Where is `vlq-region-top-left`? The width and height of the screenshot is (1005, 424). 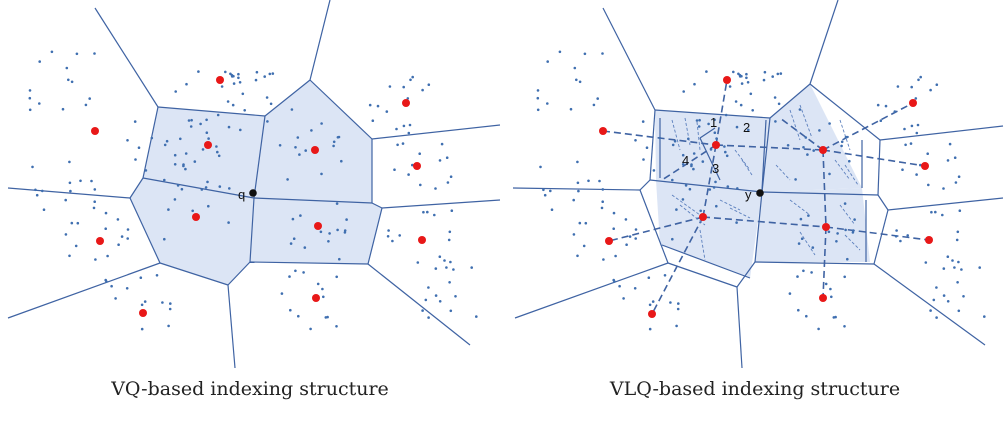 vlq-region-top-left is located at coordinates (712, 151).